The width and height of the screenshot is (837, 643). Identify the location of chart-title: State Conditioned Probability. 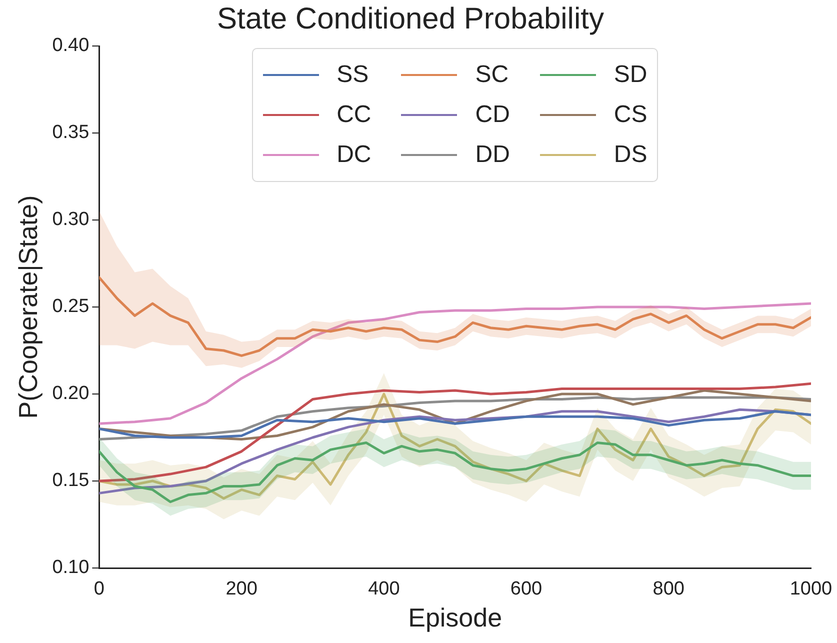
(410, 19).